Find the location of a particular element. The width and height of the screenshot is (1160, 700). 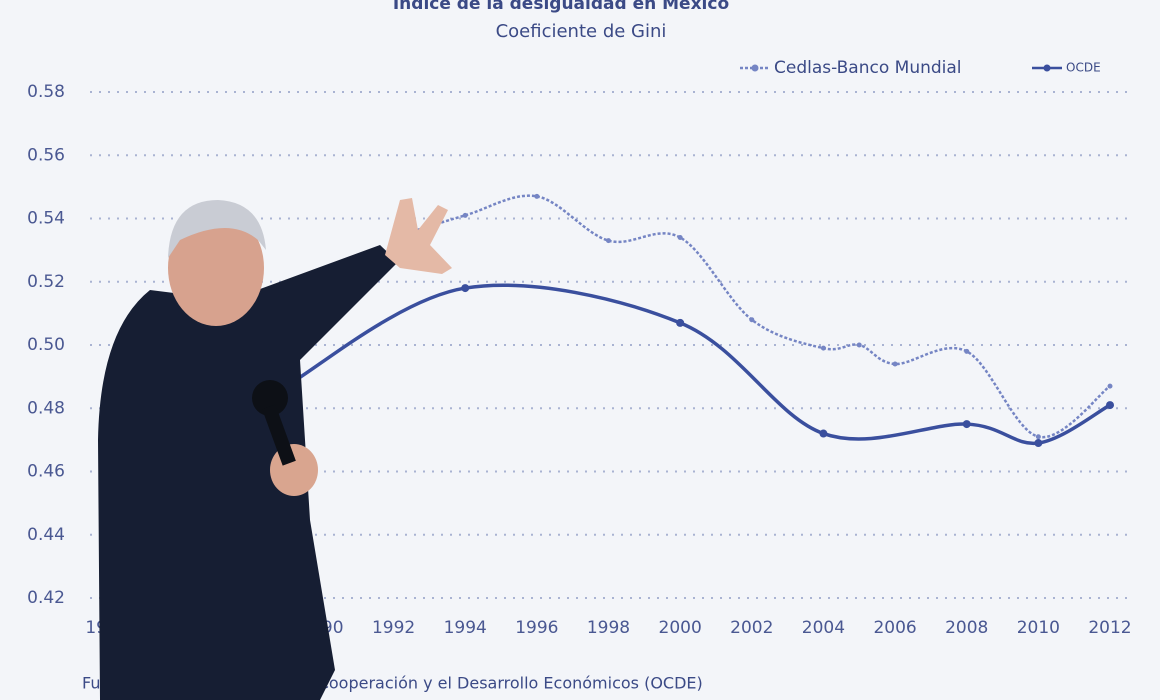

x-tick-label: 2008 is located at coordinates (966, 628).